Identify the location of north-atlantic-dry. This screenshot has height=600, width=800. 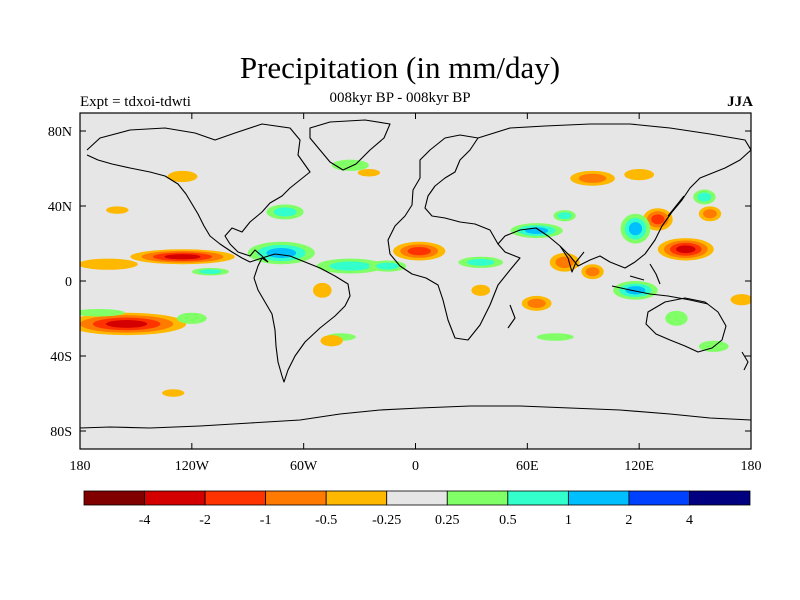
(369, 173).